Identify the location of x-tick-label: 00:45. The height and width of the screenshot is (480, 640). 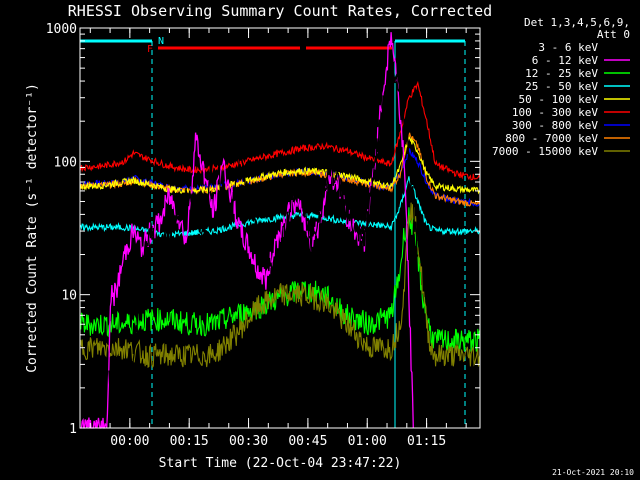
(307, 441).